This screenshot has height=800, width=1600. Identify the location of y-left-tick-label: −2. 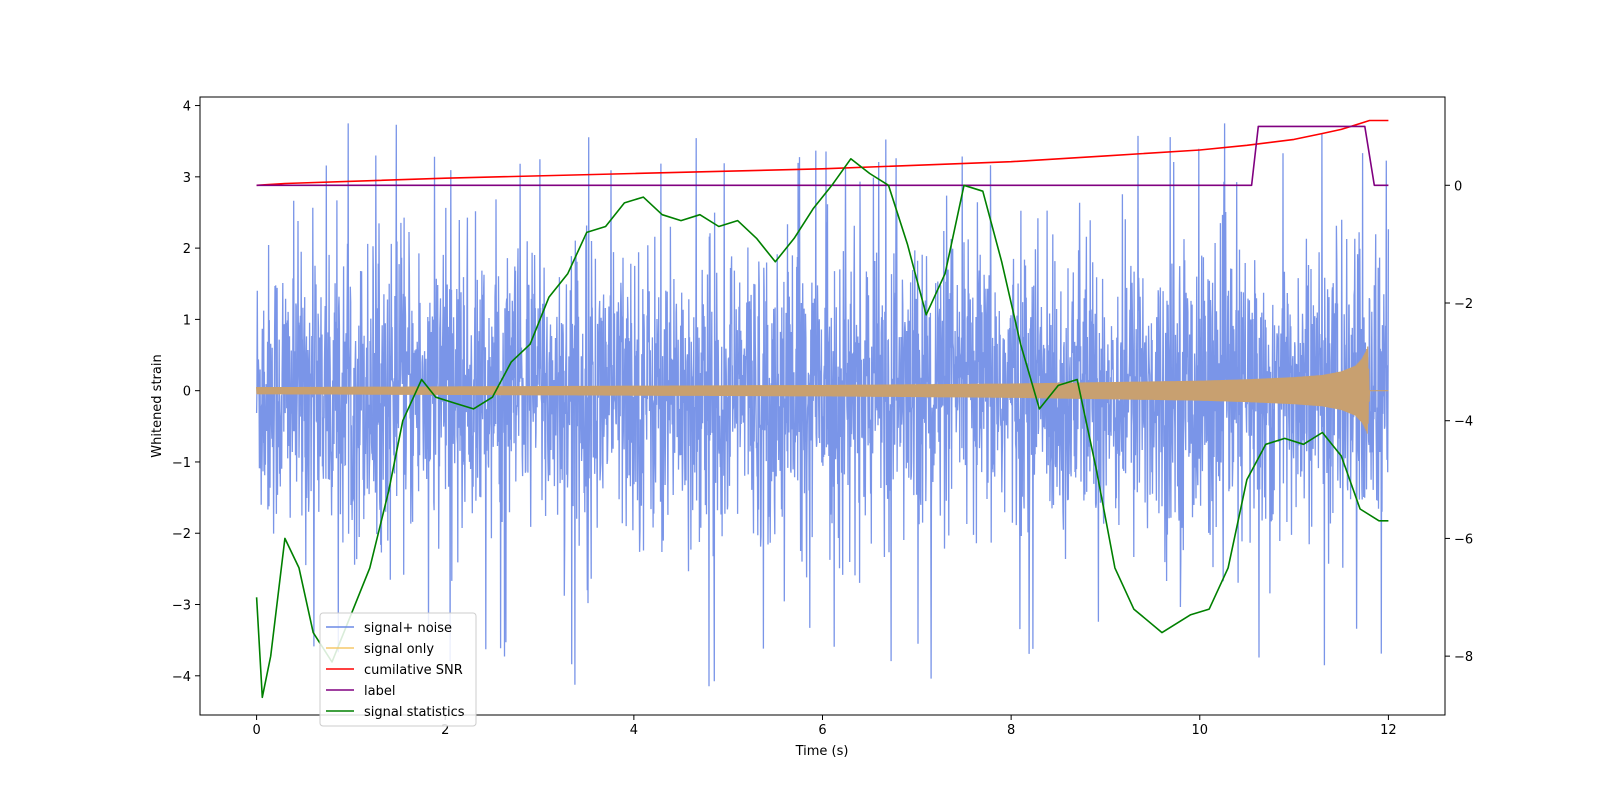
(181, 534).